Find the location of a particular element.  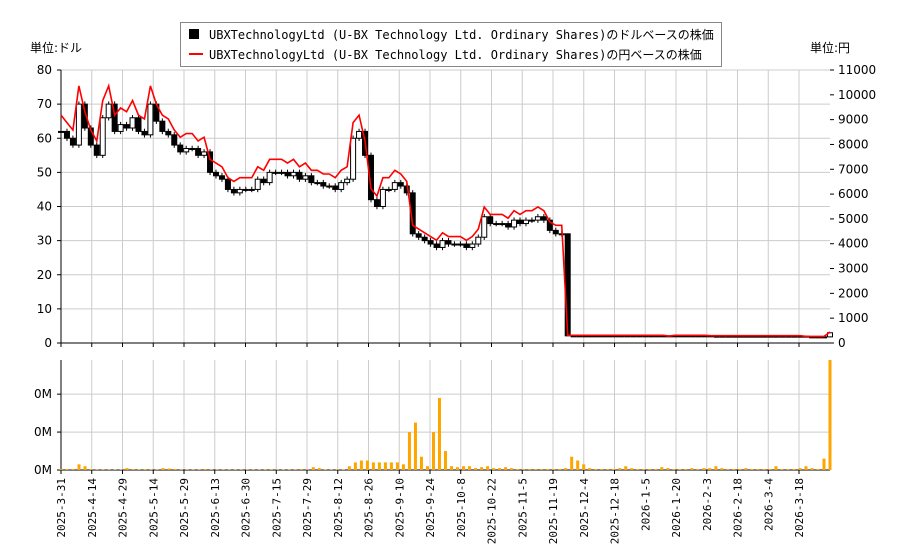

x-tick-label: 2026-1-5 is located at coordinates (645, 504).